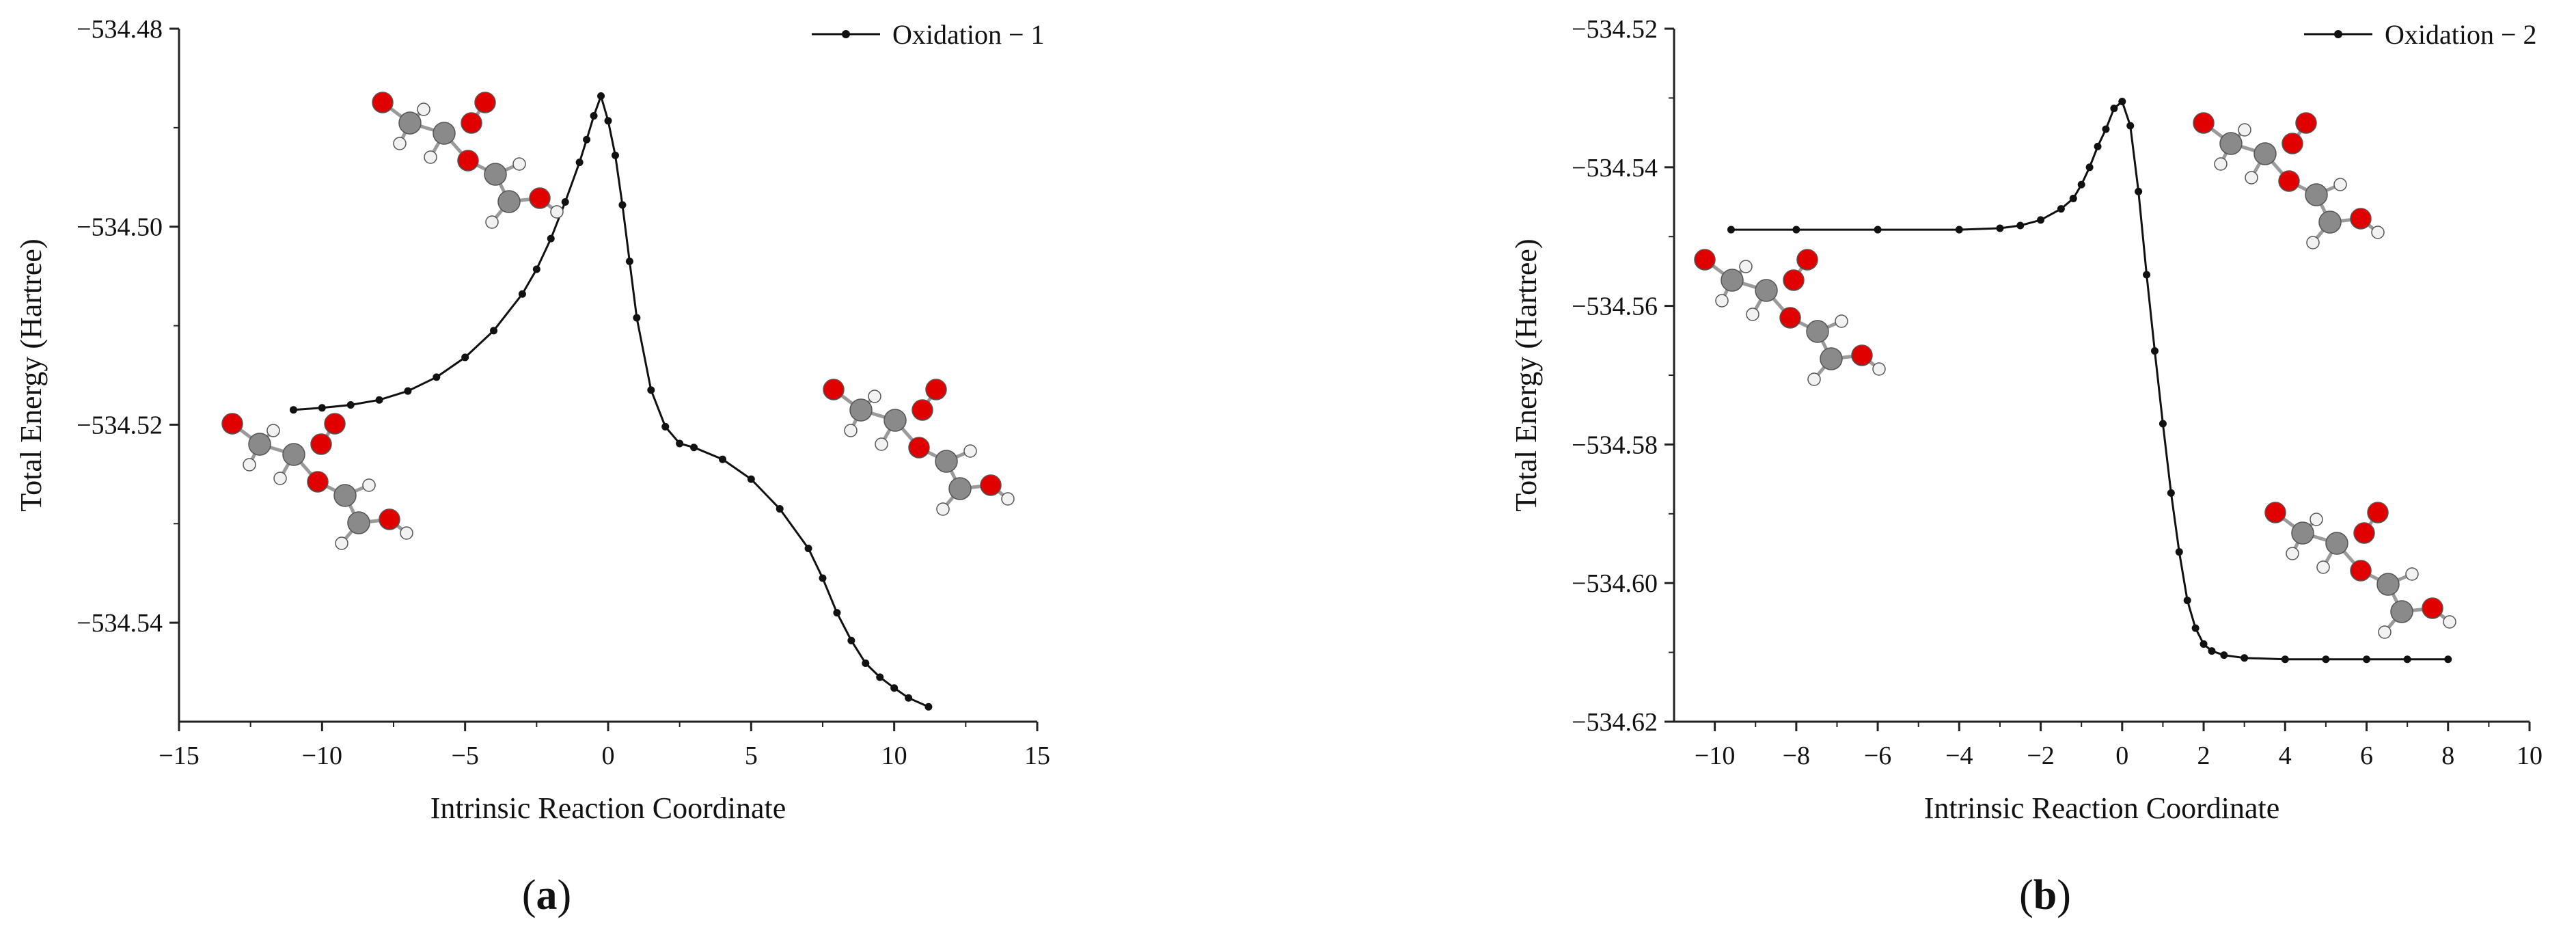 The width and height of the screenshot is (2576, 939). Describe the element at coordinates (1877, 755) in the screenshot. I see `x-tick-label: −6` at that location.